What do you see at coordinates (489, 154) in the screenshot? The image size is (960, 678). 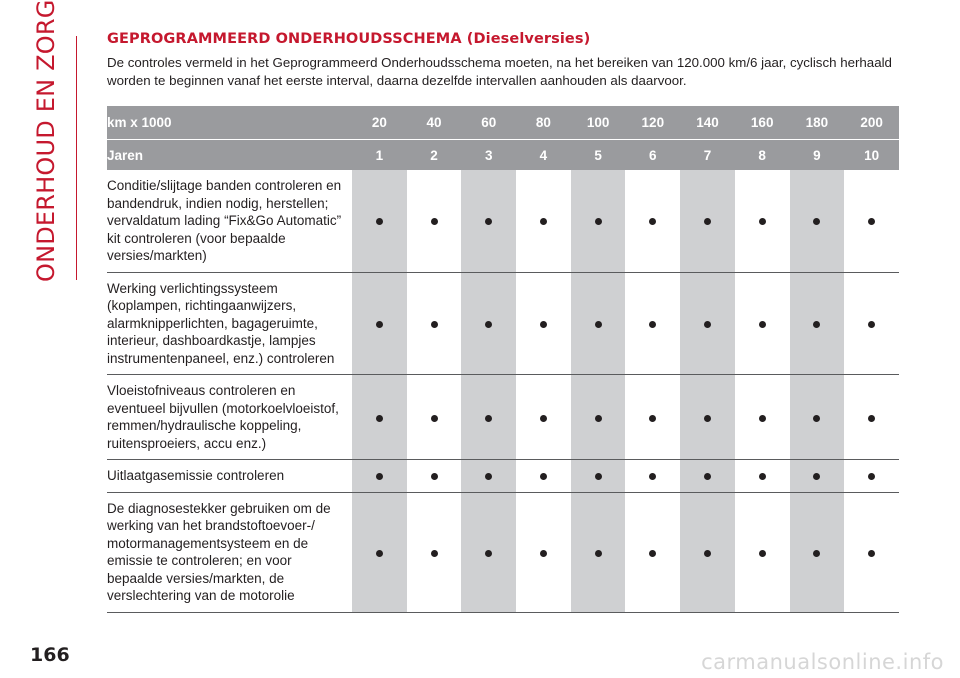 I see `year-header-cell: 3` at bounding box center [489, 154].